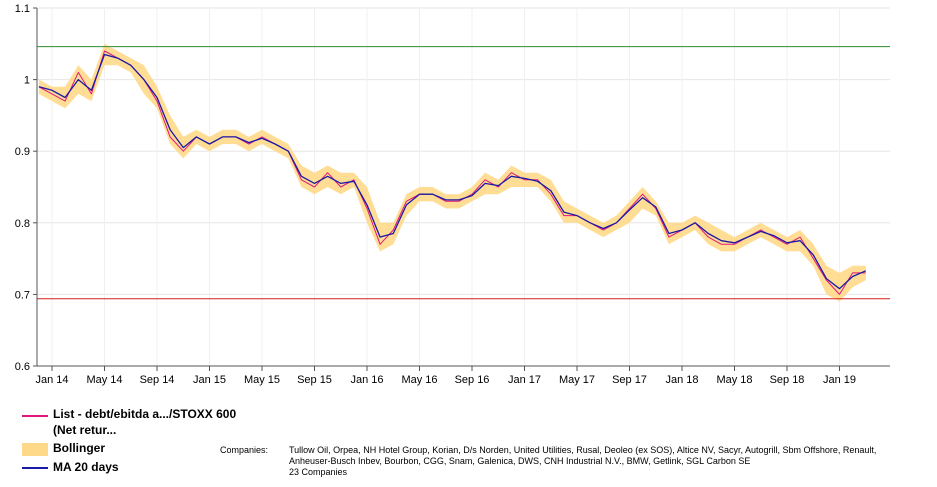 Image resolution: width=937 pixels, height=487 pixels. Describe the element at coordinates (366, 380) in the screenshot. I see `x-tick-label: Jan 16` at that location.